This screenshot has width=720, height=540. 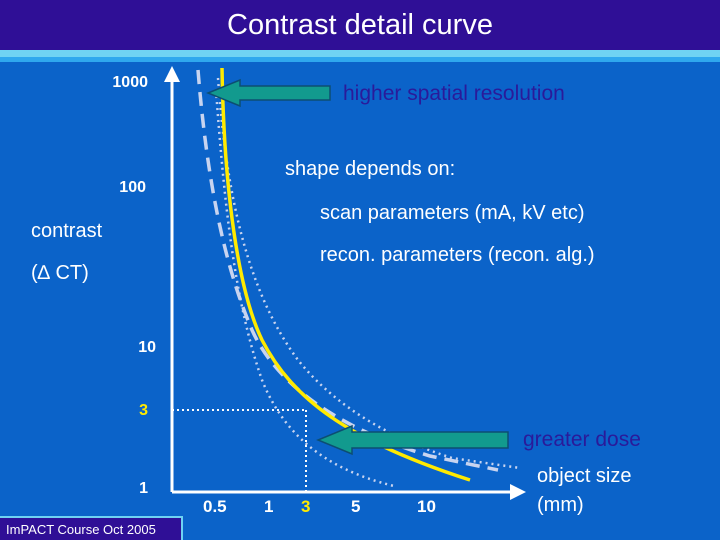 I want to click on y-axis-label: contrast, so click(x=67, y=231).